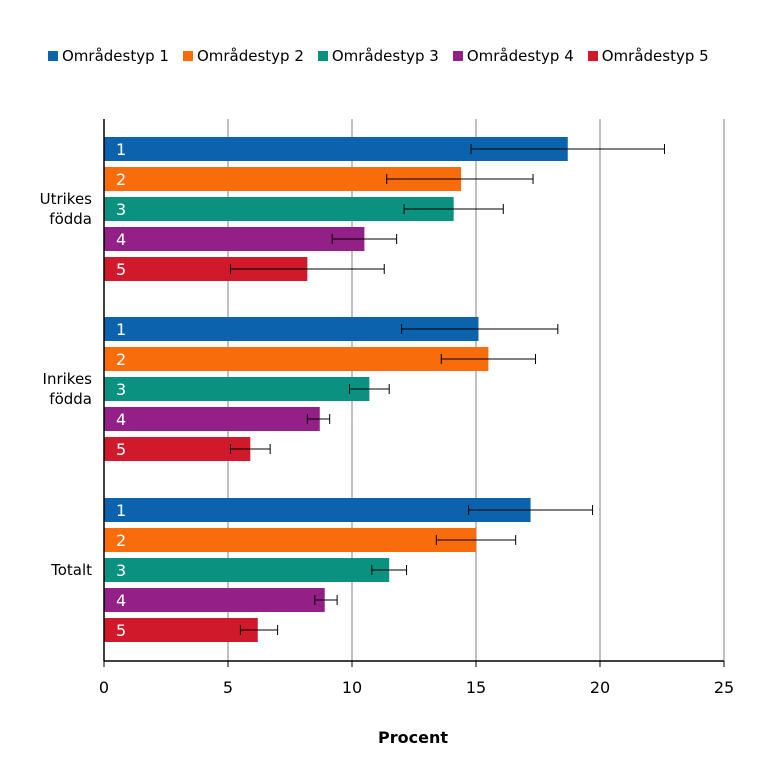 Image resolution: width=767 pixels, height=768 pixels. Describe the element at coordinates (476, 687) in the screenshot. I see `x-tick-label: 15` at that location.